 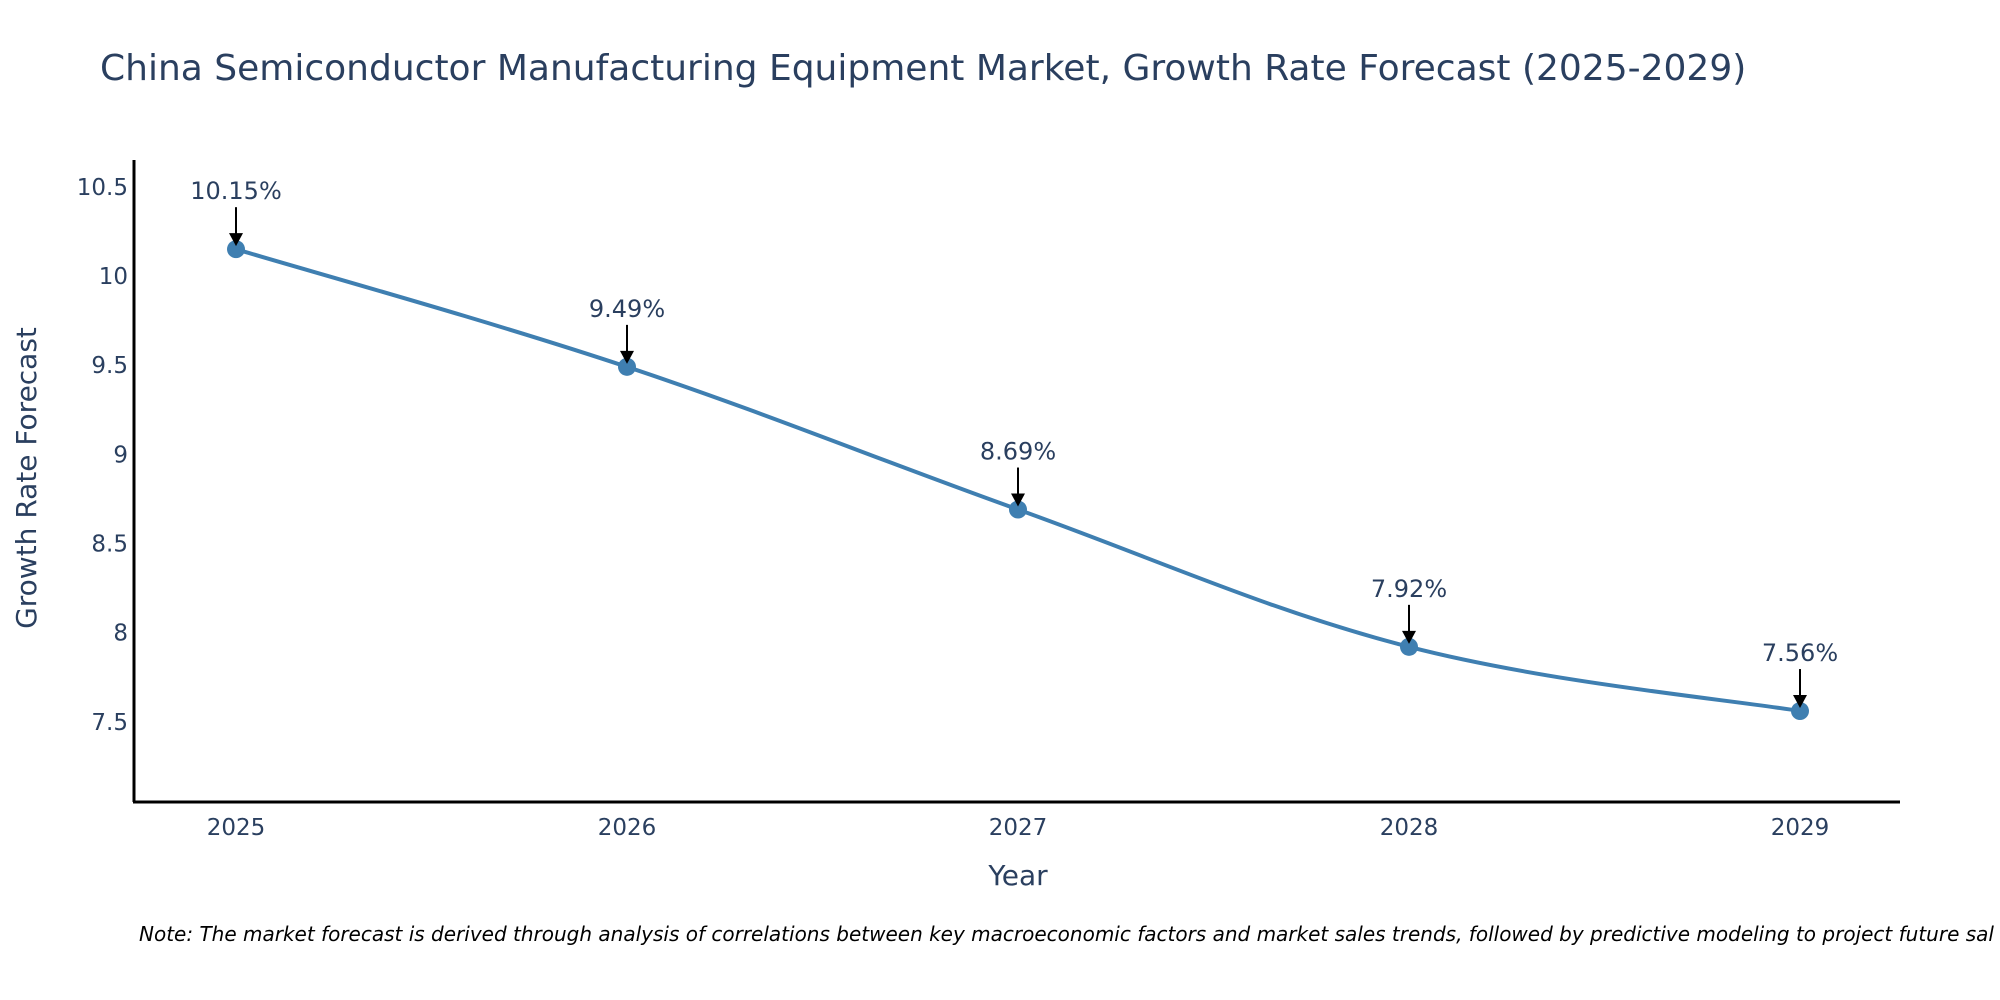 What do you see at coordinates (1800, 653) in the screenshot?
I see `data-label: 7.56%` at bounding box center [1800, 653].